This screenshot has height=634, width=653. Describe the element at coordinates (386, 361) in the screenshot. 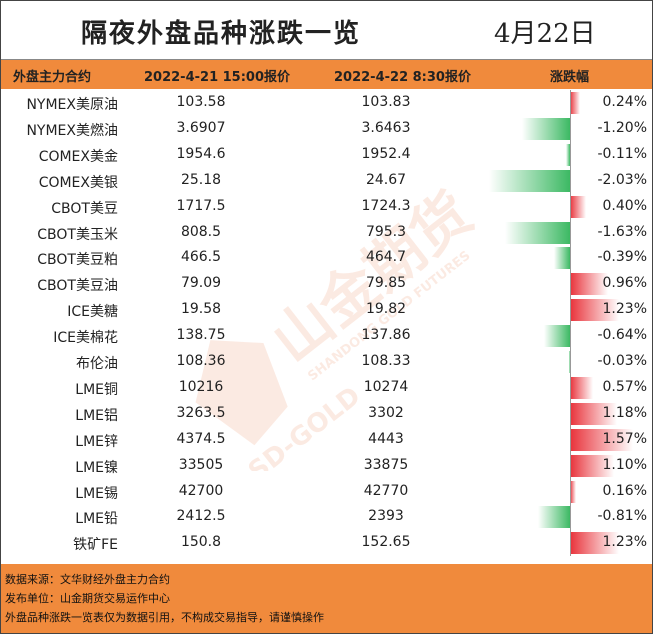

I see `price-open-0422: 108.33` at that location.